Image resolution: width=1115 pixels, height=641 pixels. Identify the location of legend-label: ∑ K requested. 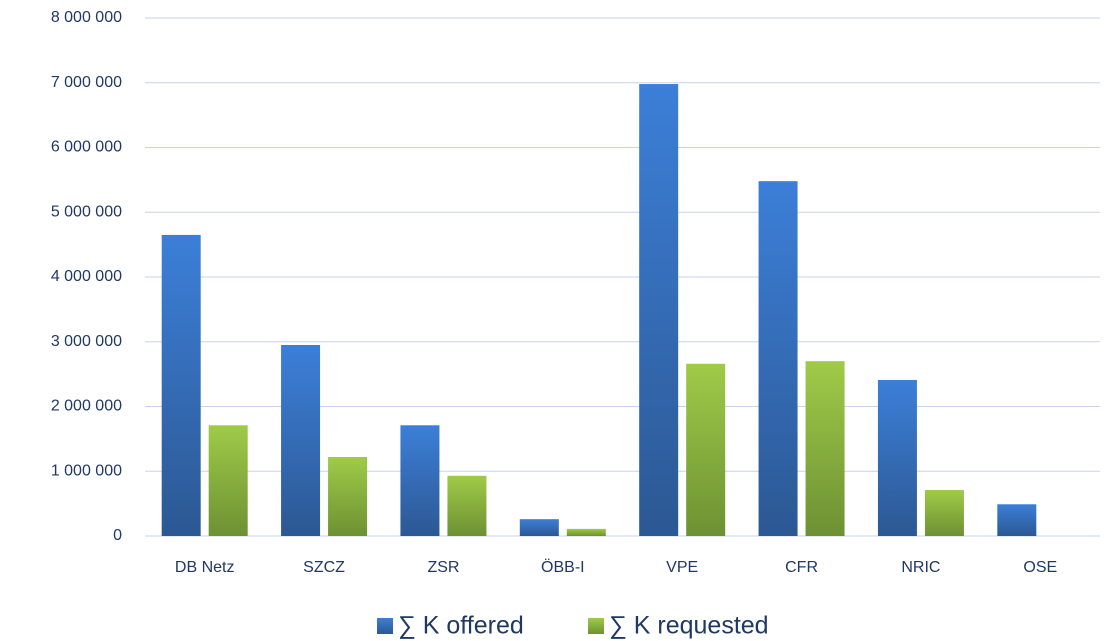
(689, 626).